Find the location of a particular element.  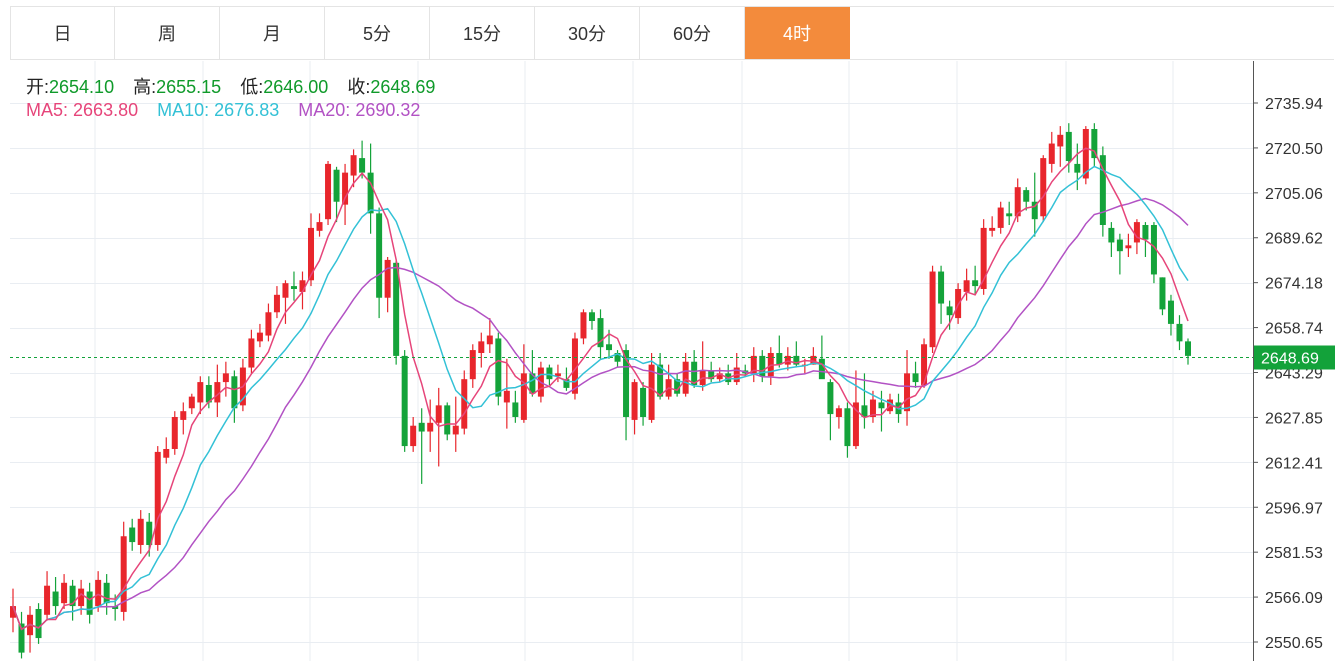

tab-60min: 60分 is located at coordinates (692, 33).